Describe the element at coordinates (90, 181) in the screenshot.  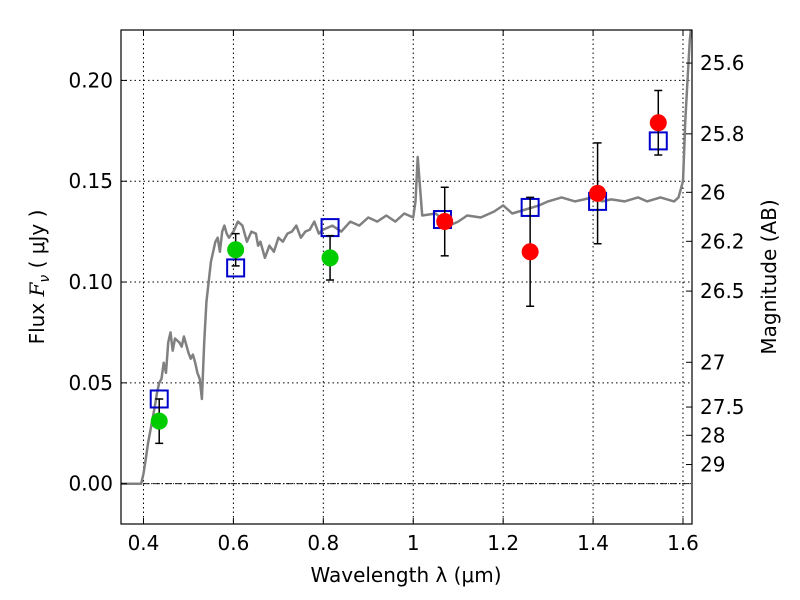
I see `y-tick-label: 0.15` at that location.